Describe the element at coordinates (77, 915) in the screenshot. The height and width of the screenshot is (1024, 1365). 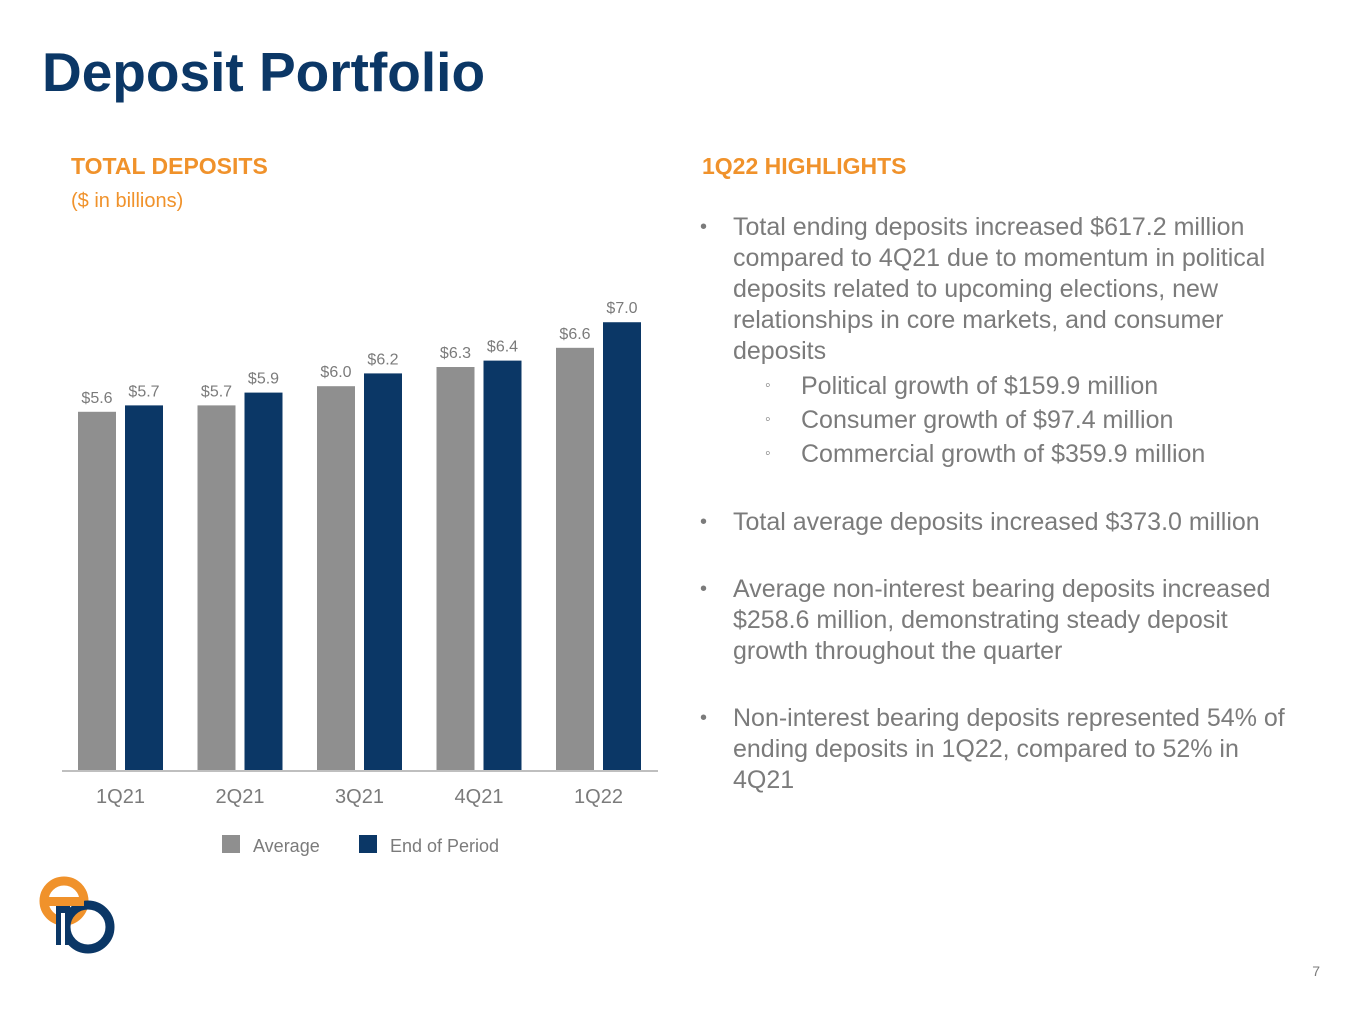
I see `company-logo` at that location.